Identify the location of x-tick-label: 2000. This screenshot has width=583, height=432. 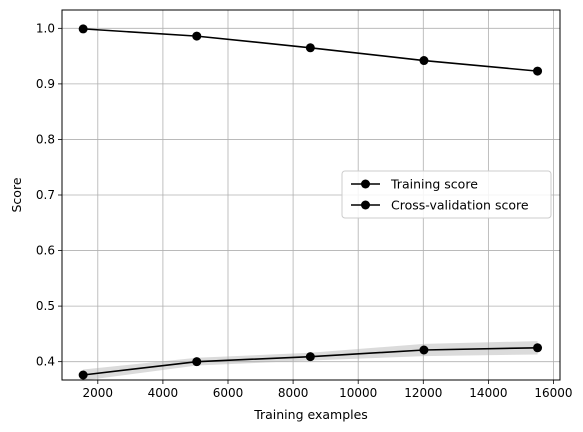
(98, 393).